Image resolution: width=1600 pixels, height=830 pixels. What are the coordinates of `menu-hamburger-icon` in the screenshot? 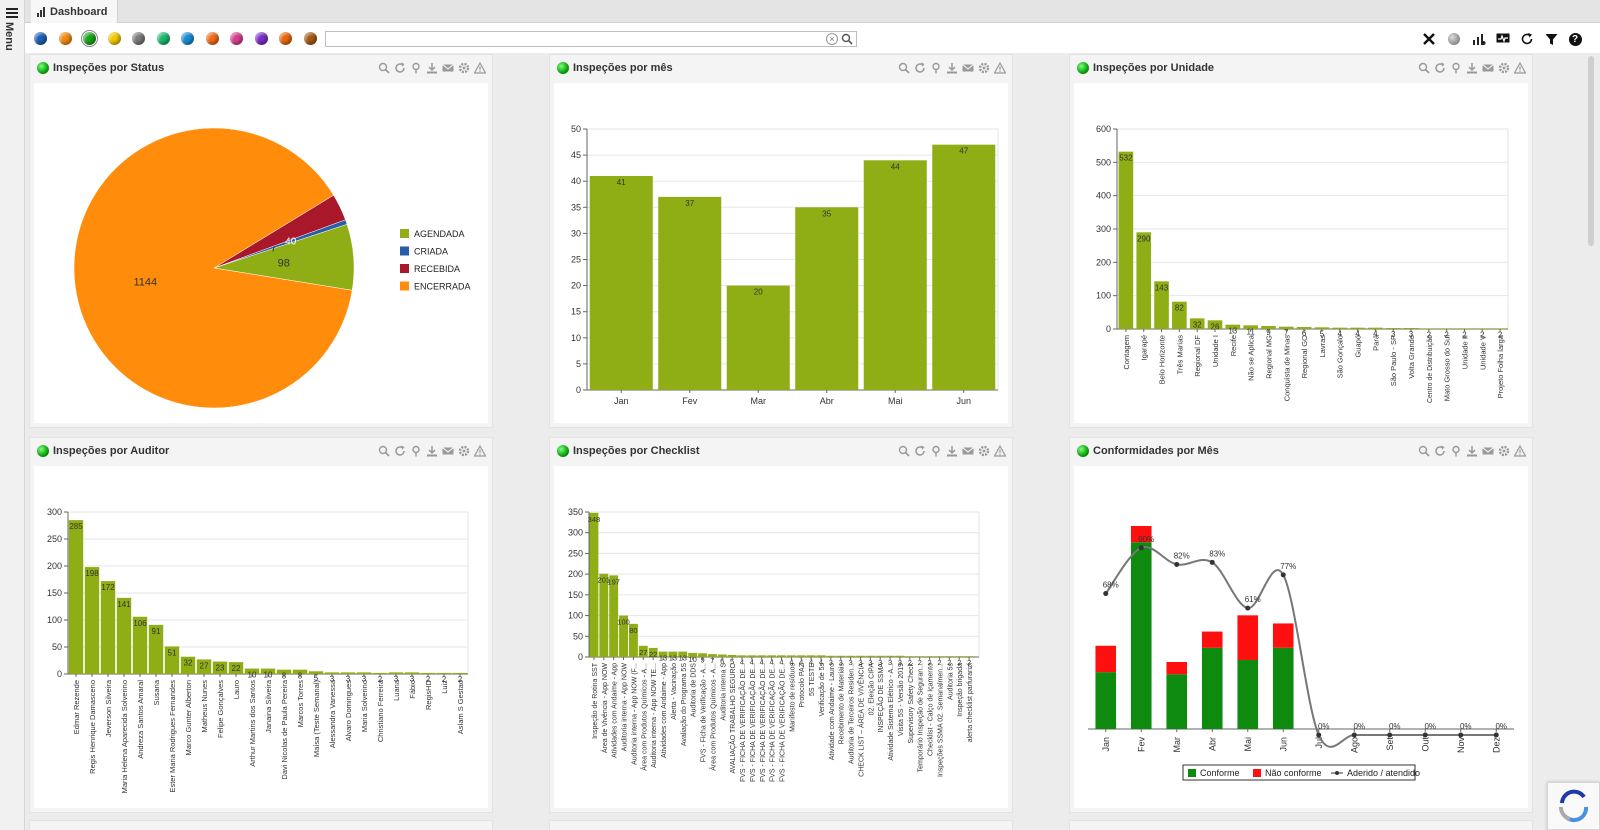 It's located at (12, 14).